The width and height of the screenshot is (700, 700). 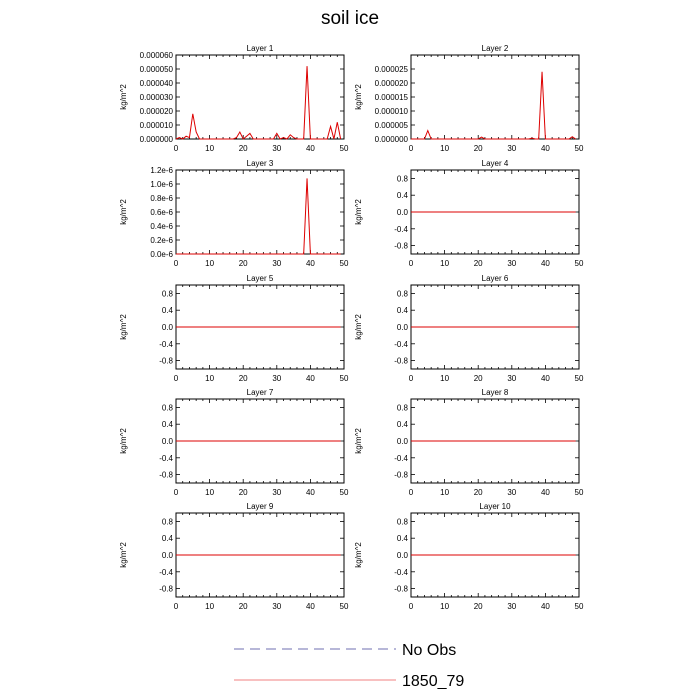 I want to click on panel-1-xtick-label: 20, so click(x=243, y=148).